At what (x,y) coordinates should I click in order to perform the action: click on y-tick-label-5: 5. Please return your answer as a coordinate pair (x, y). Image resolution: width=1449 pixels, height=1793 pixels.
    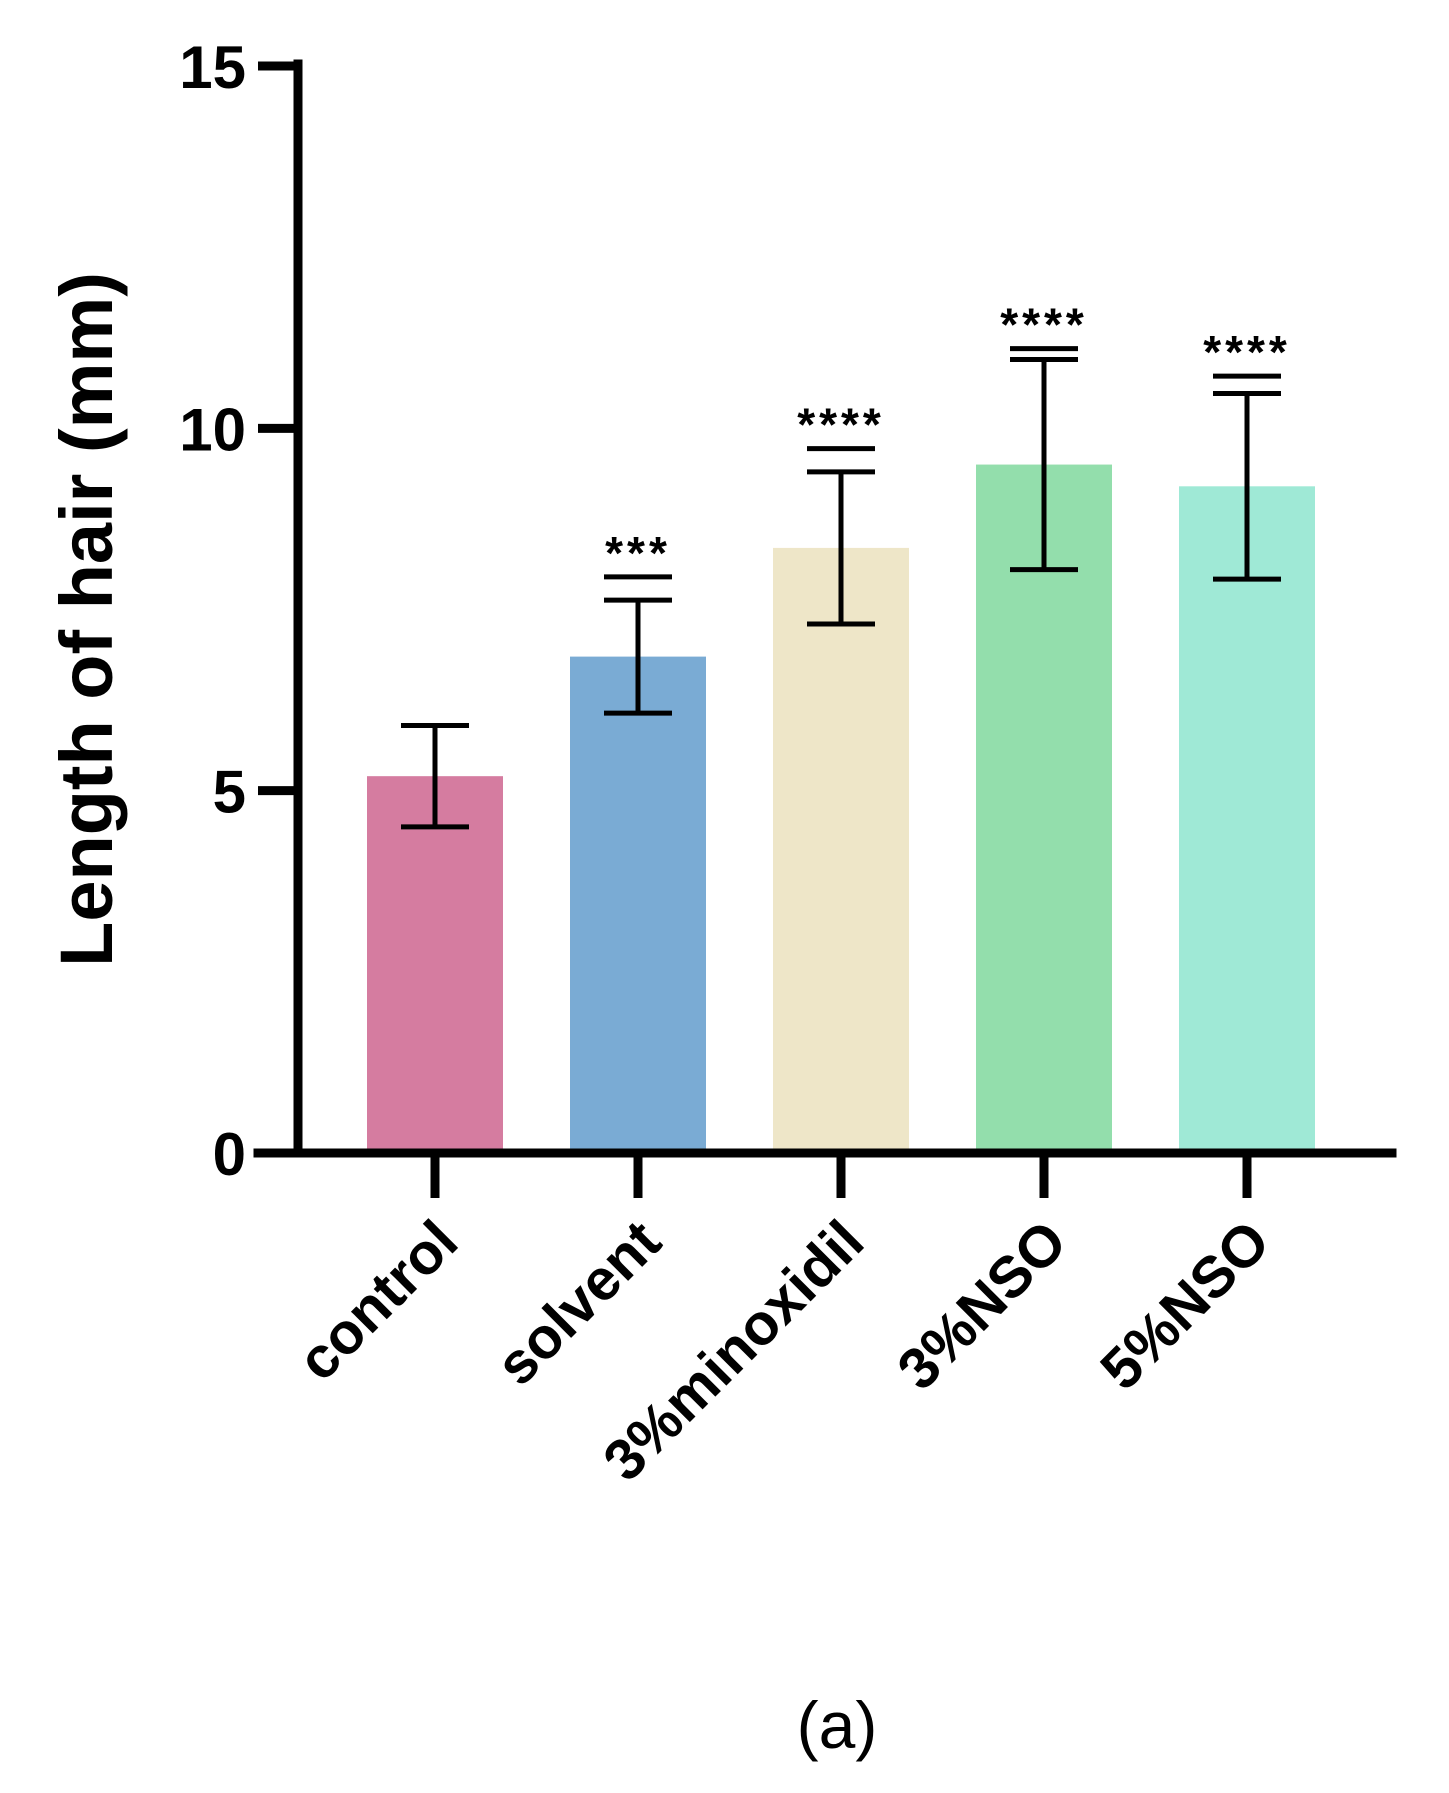
    Looking at the image, I should click on (229, 792).